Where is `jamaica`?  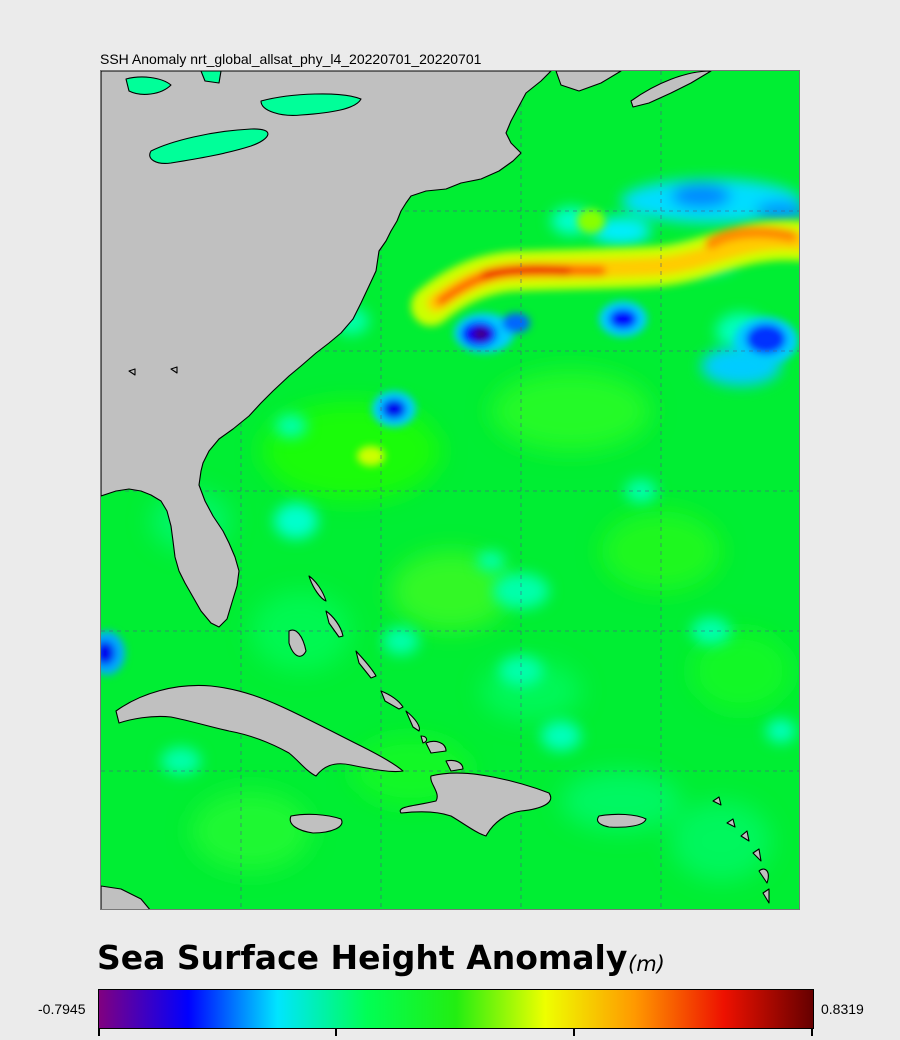 jamaica is located at coordinates (316, 823).